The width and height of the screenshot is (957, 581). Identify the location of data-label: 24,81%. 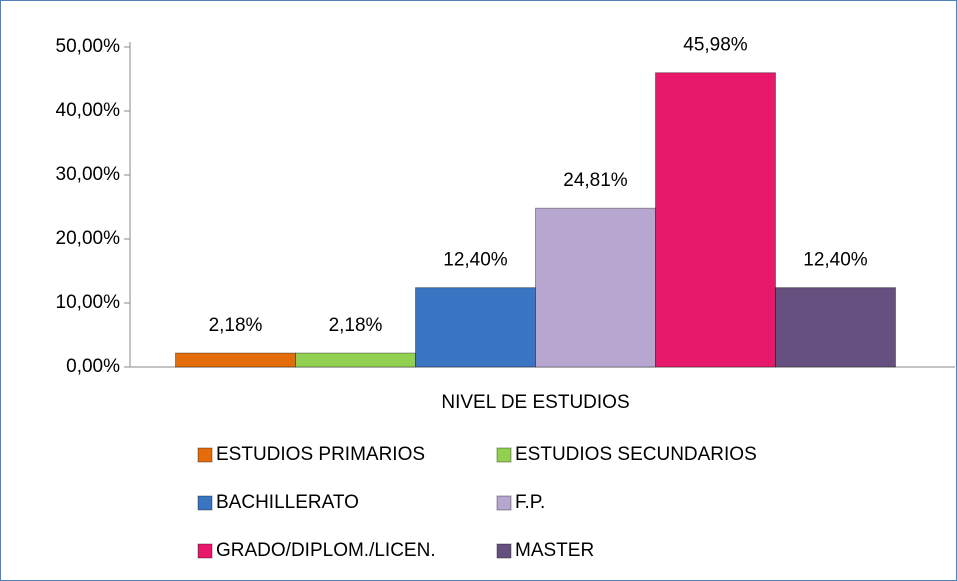
(595, 180).